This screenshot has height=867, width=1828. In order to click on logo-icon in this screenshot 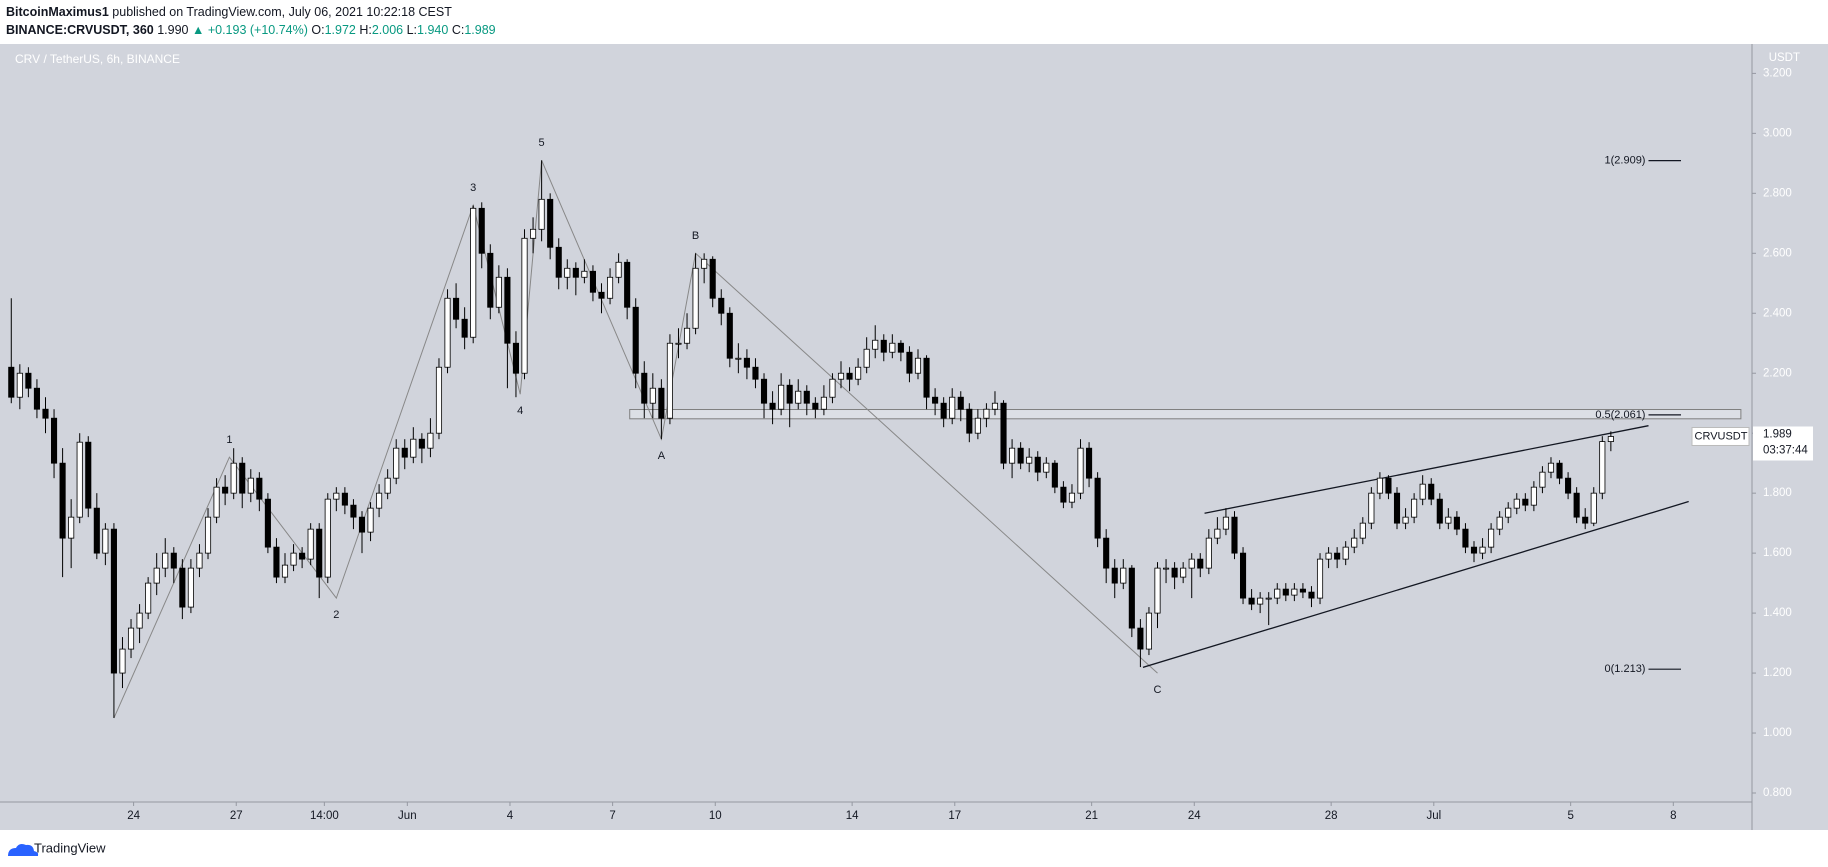, I will do `click(23, 850)`.